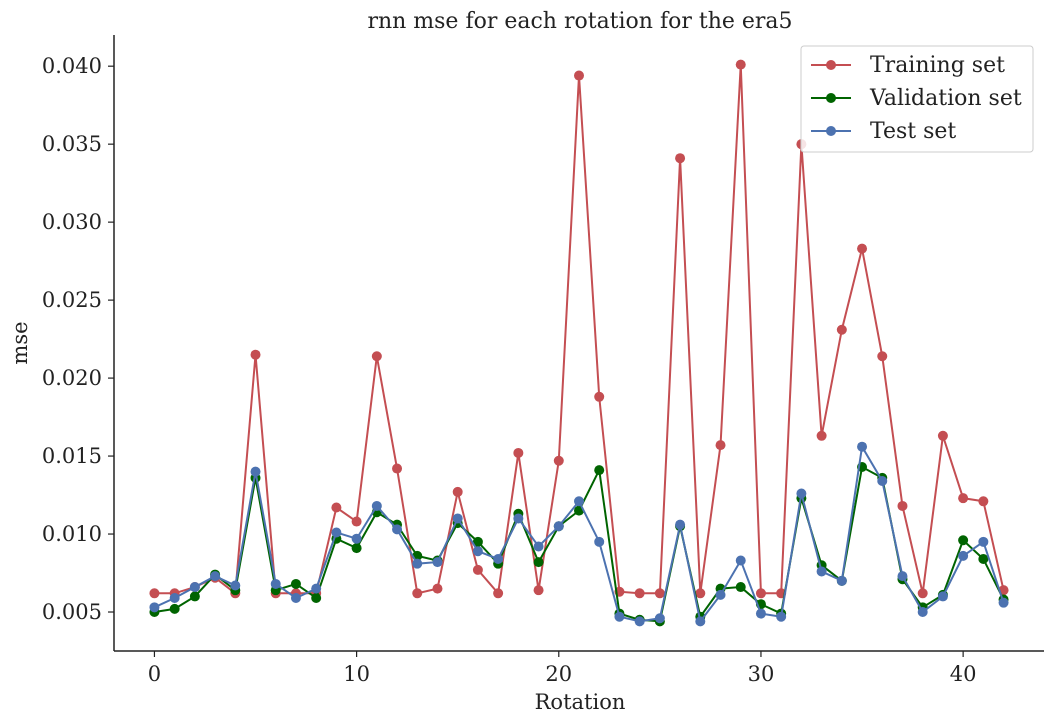  I want to click on legend: Training set Validation set Test set, so click(917, 99).